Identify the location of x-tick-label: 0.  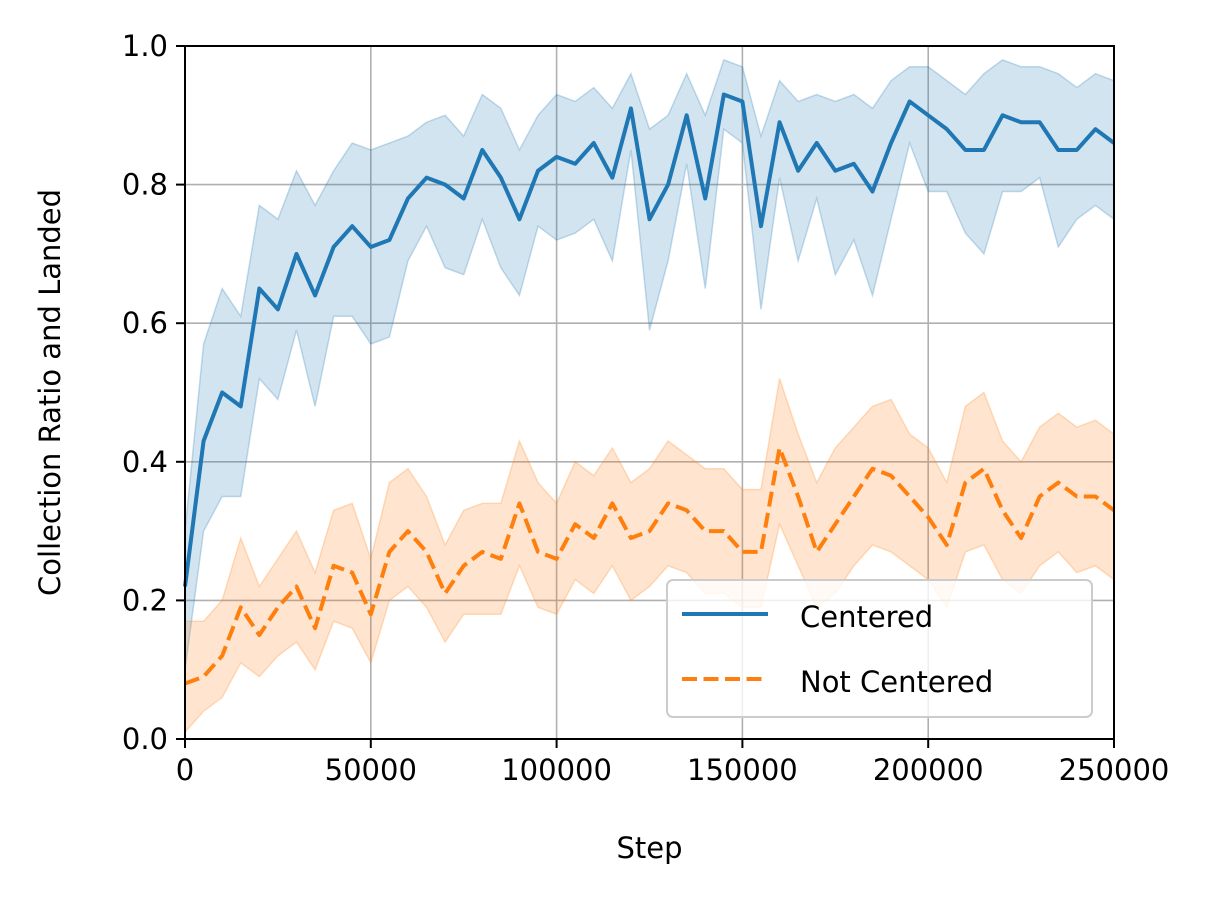
(185, 770).